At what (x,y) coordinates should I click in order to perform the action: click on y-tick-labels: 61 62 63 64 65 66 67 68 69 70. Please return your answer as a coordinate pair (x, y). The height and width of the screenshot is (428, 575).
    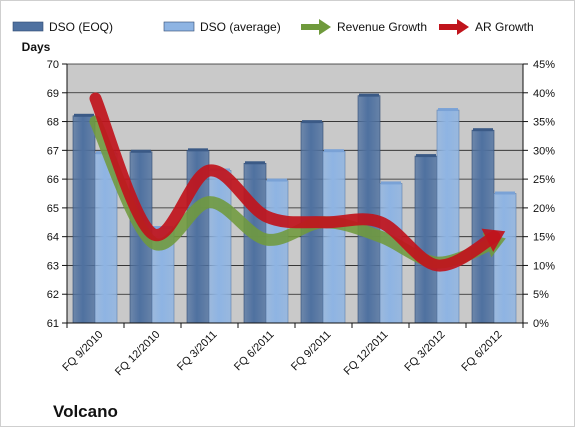
    Looking at the image, I should click on (53, 194).